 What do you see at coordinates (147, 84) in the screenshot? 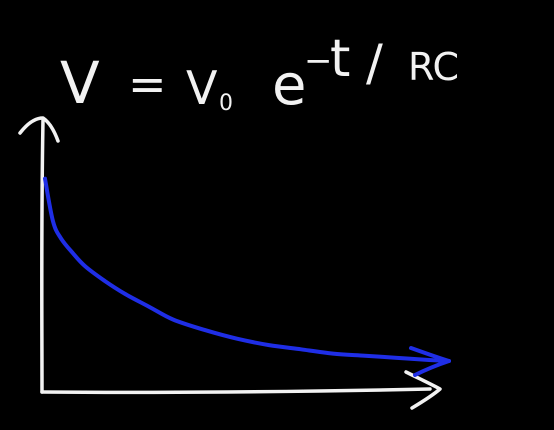
I see `equation-equals-sign: =` at bounding box center [147, 84].